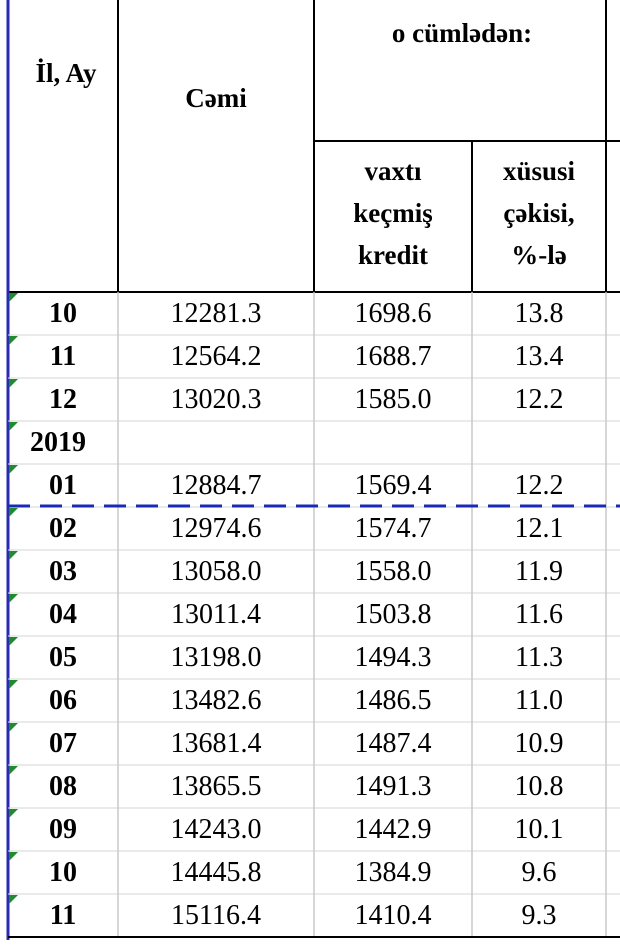 This screenshot has width=620, height=949. What do you see at coordinates (63, 657) in the screenshot?
I see `period-cell: 05` at bounding box center [63, 657].